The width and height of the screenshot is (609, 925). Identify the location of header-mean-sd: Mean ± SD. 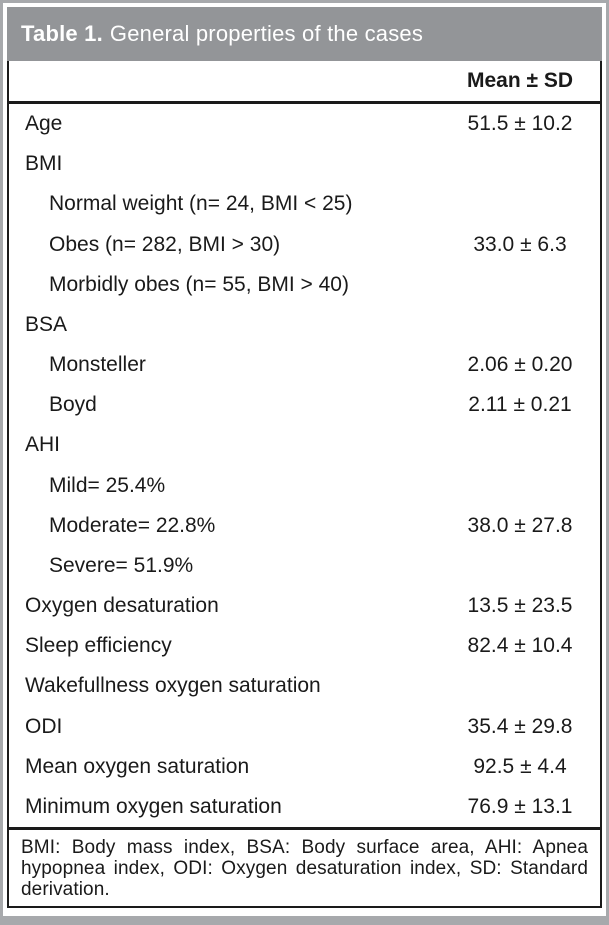
(520, 80).